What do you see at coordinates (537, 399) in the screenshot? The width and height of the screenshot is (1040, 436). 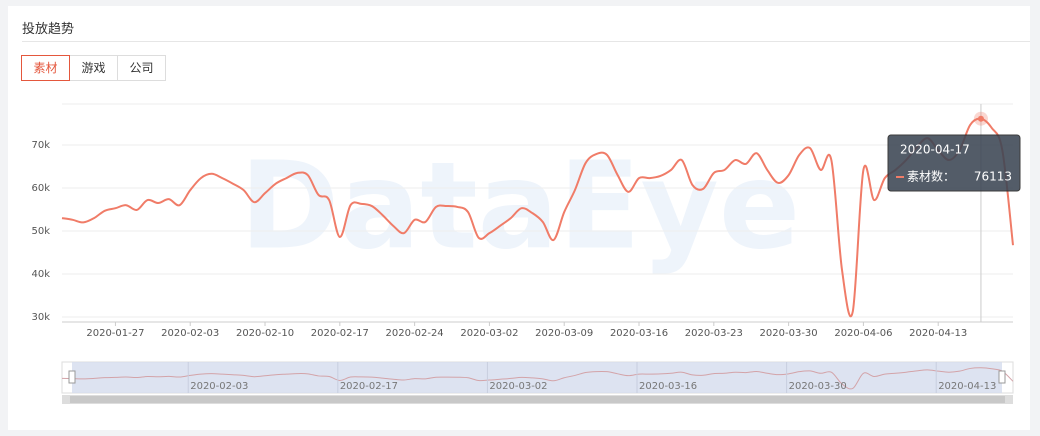 I see `scrollbar-thumb` at bounding box center [537, 399].